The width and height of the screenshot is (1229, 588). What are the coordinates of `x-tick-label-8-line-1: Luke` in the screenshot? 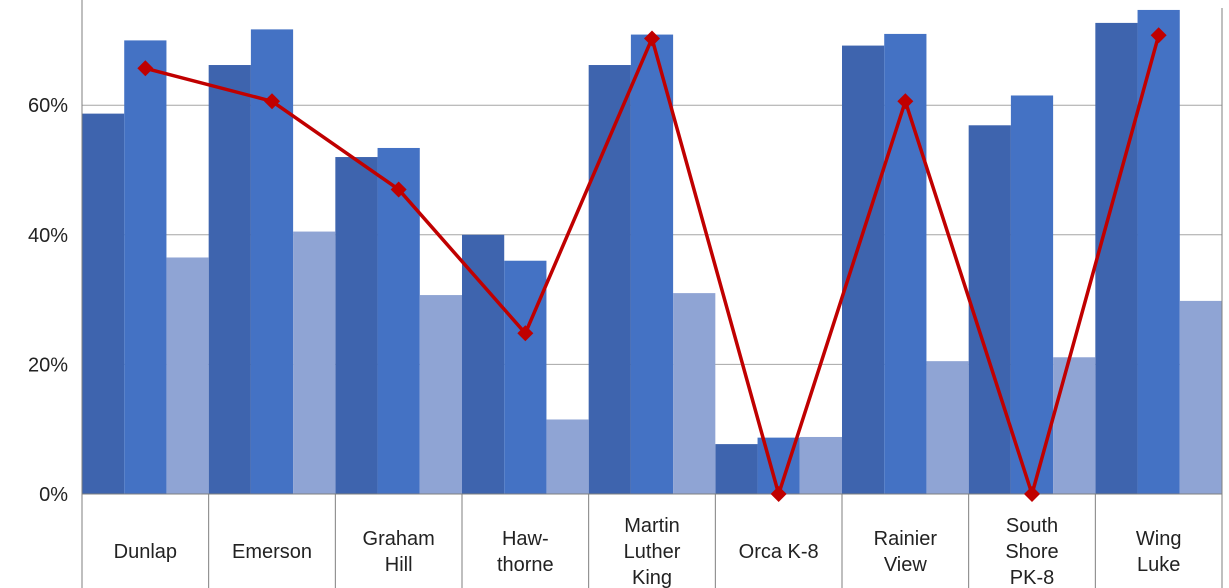 It's located at (1158, 565).